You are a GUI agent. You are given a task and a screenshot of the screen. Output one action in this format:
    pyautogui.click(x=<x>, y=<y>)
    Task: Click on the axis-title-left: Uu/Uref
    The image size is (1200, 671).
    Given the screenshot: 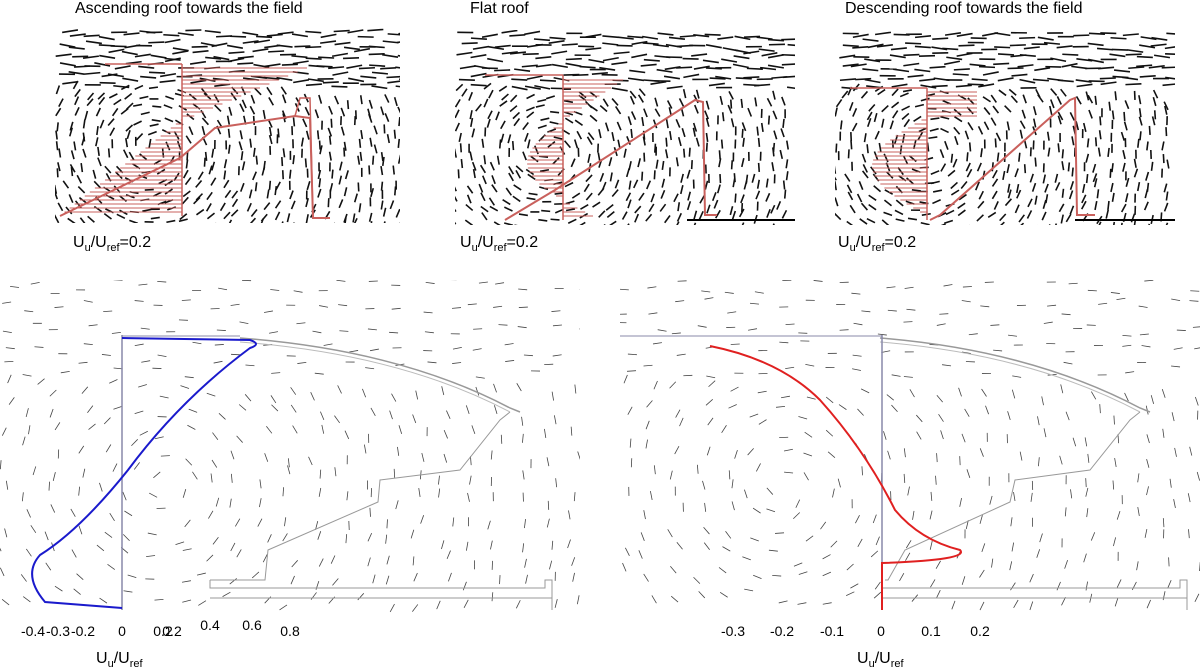 What is the action you would take?
    pyautogui.click(x=119, y=660)
    